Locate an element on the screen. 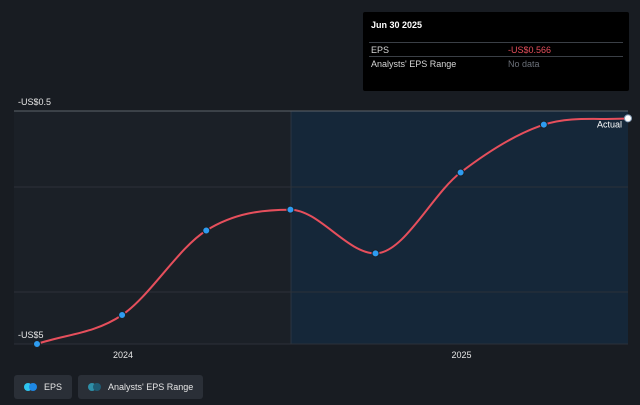 This screenshot has height=405, width=640. legend-eps-button: EPS is located at coordinates (43, 387).